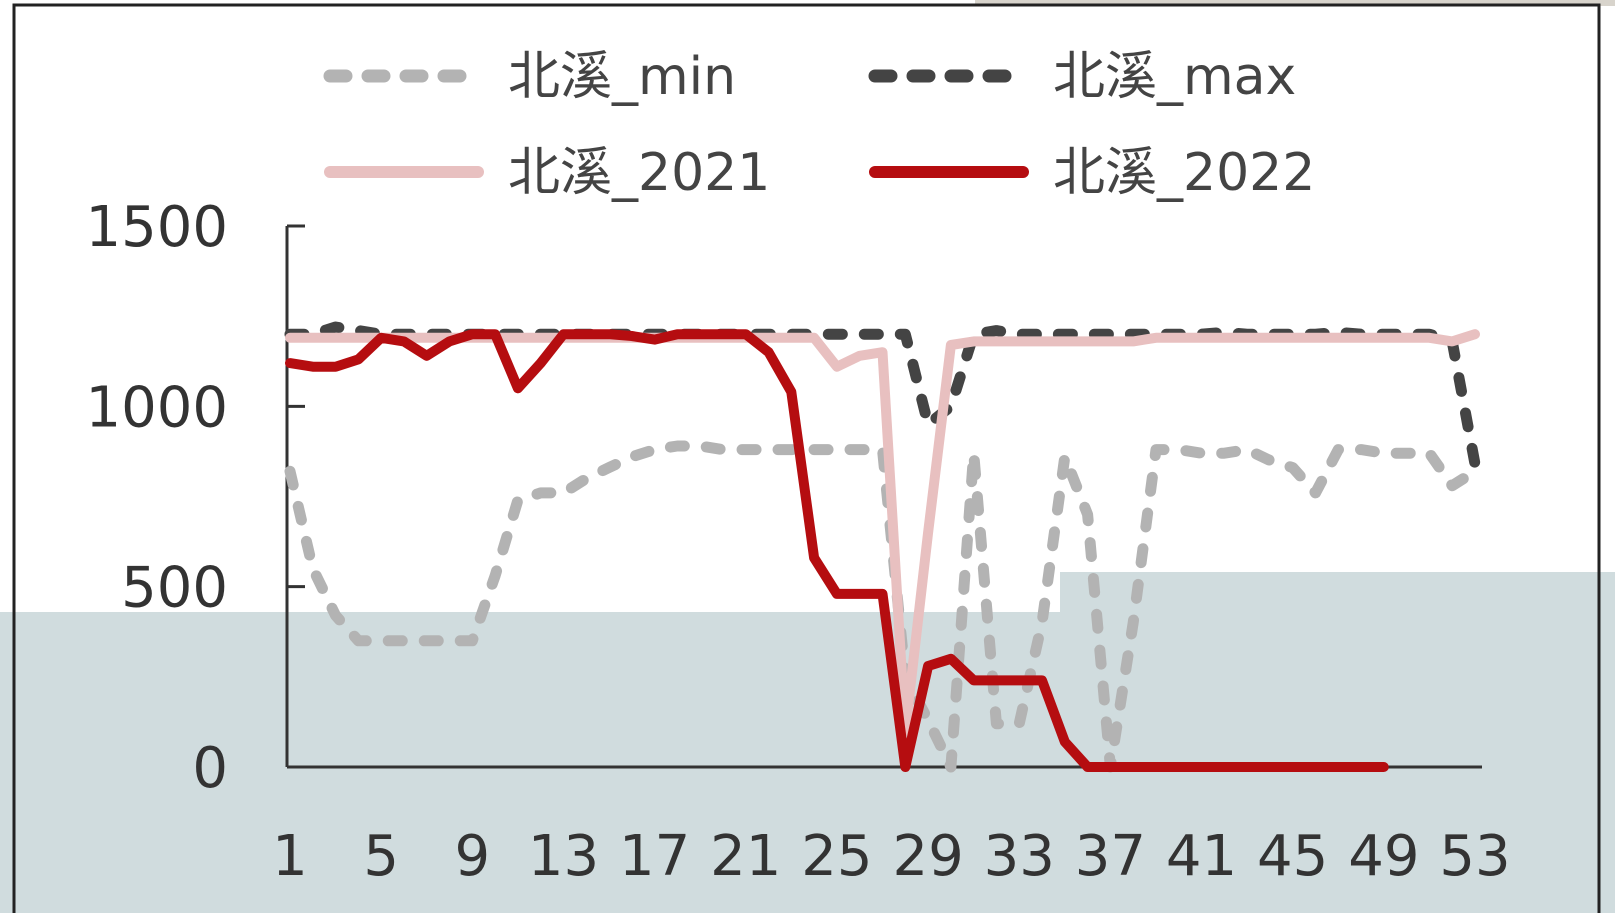  I want to click on y-tick-label: 0, so click(210, 768).